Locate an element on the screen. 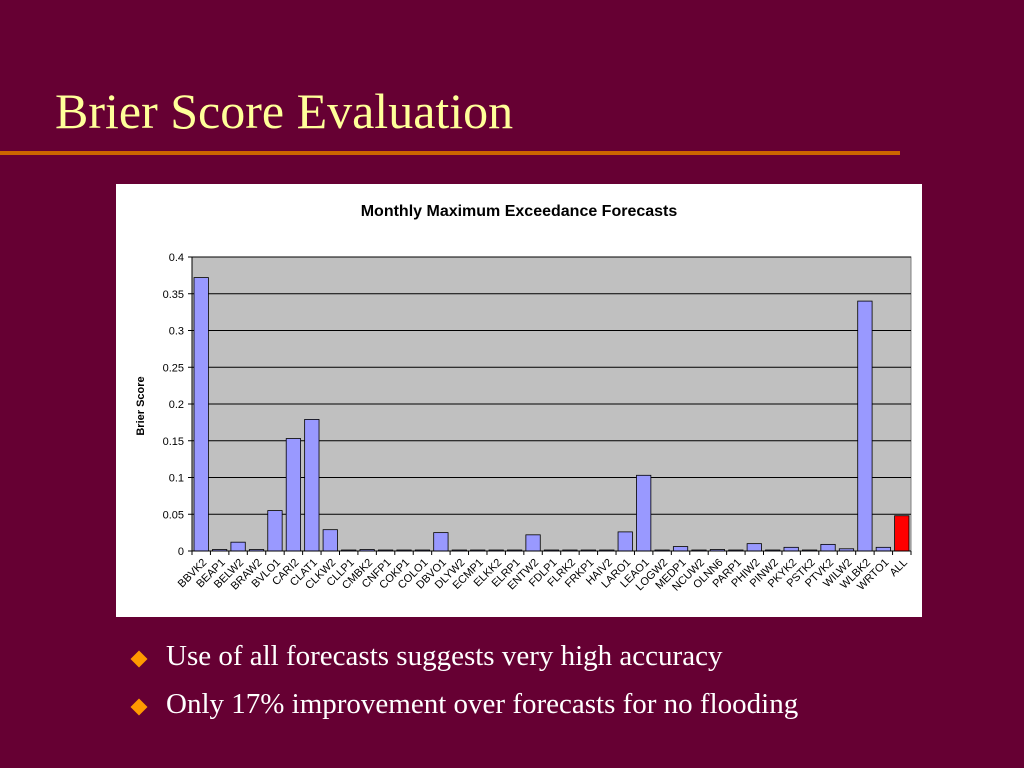 This screenshot has width=1024, height=768. bar-medp1 is located at coordinates (680, 549).